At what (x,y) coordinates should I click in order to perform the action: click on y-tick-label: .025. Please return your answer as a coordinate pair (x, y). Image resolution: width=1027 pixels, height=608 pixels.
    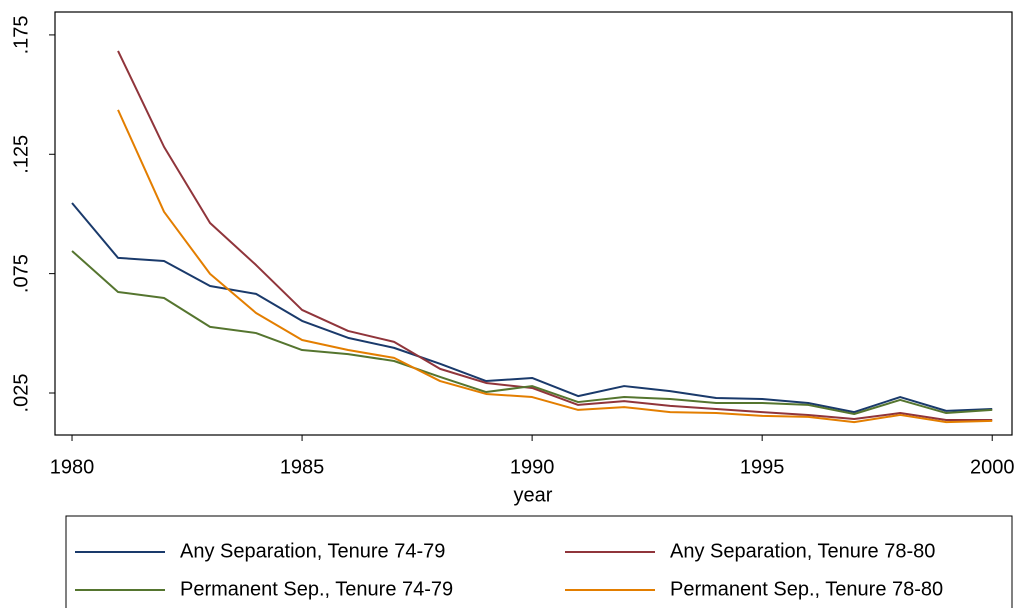
    Looking at the image, I should click on (21, 393).